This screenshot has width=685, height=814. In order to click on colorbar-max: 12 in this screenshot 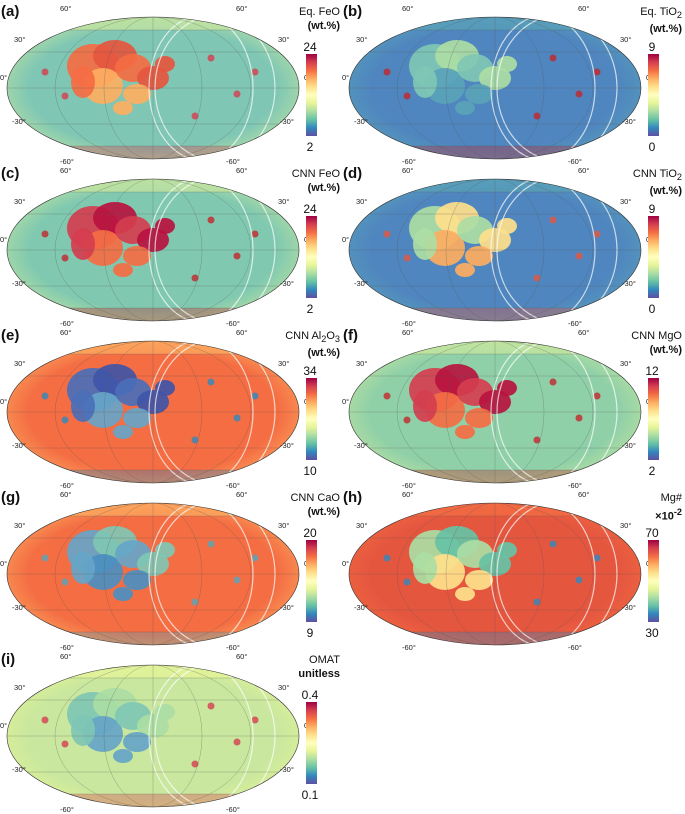, I will do `click(652, 371)`.